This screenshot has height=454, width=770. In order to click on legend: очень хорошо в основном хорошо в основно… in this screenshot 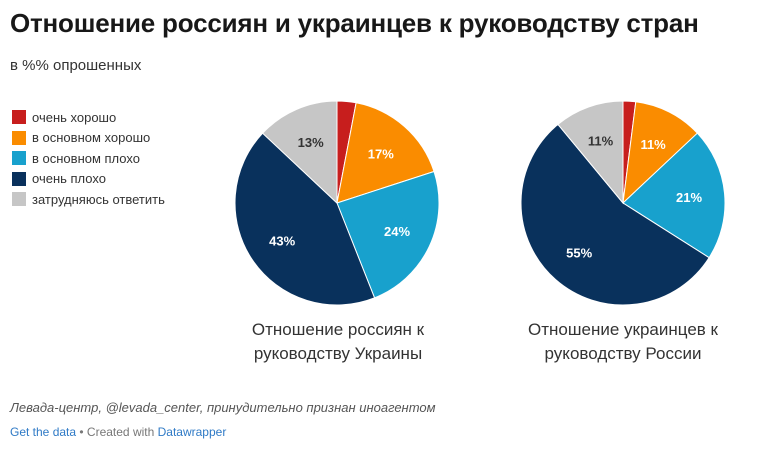, I will do `click(88, 158)`.